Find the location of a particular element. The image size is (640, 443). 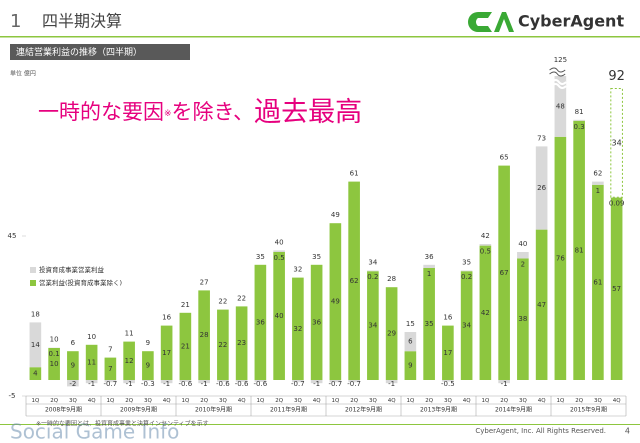

total-label: 34 is located at coordinates (372, 263).